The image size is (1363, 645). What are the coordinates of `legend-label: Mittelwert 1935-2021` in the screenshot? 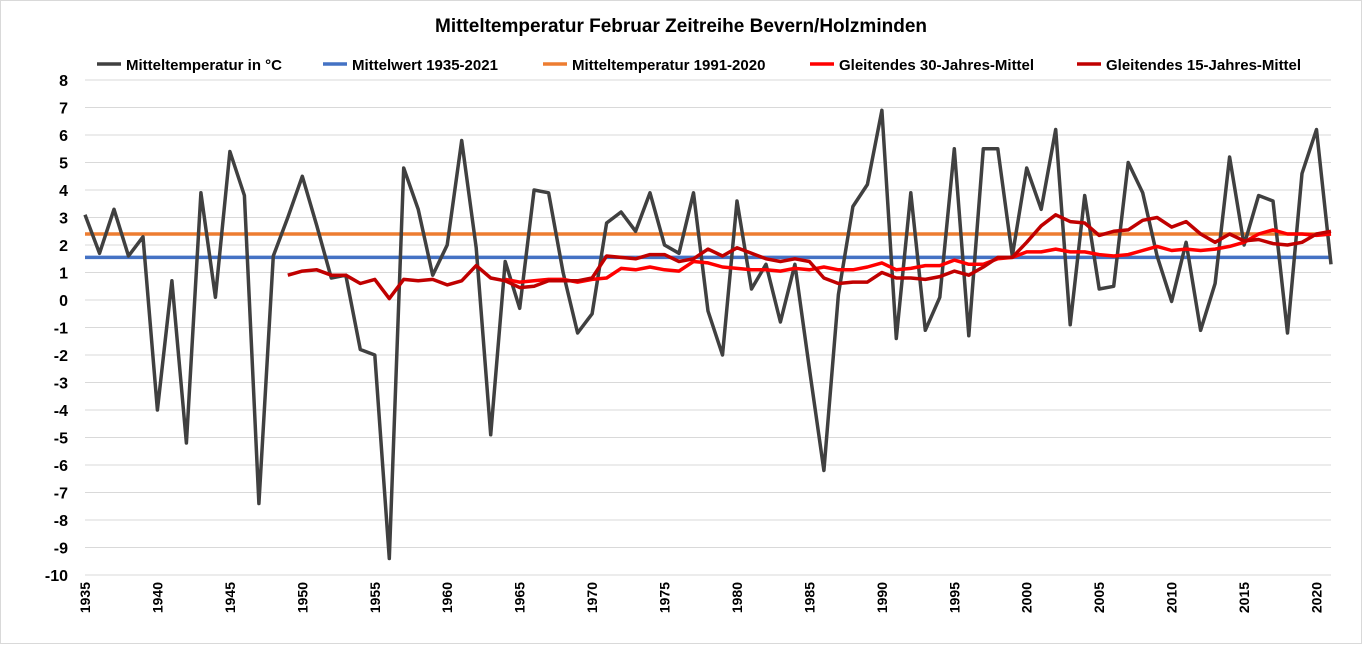 It's located at (425, 65).